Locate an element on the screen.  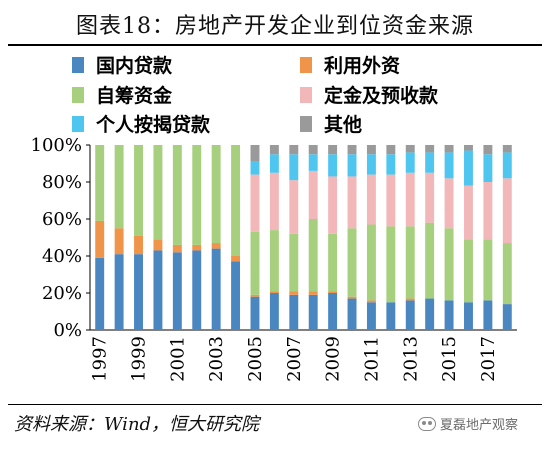
bar-mortgage-2012 is located at coordinates (391, 164).